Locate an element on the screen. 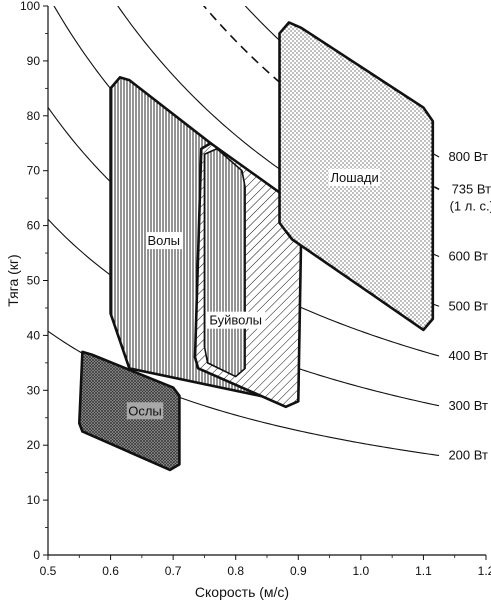  y-tick-label-2: 20 is located at coordinates (34, 445).